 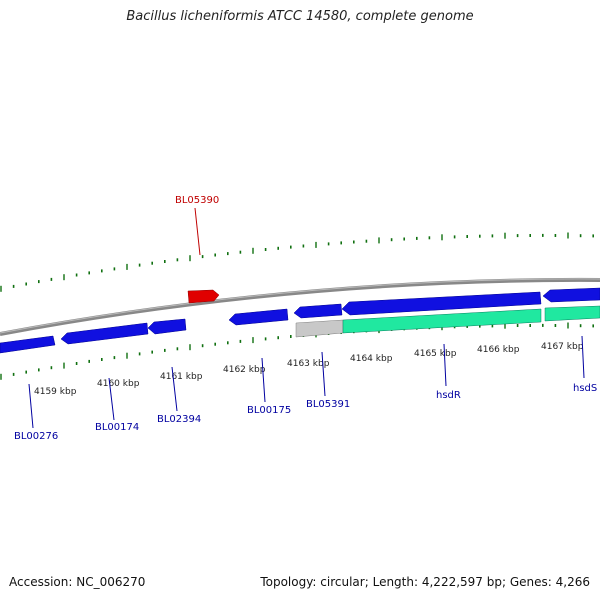 I want to click on genes-value: 4,266, so click(x=572, y=582).